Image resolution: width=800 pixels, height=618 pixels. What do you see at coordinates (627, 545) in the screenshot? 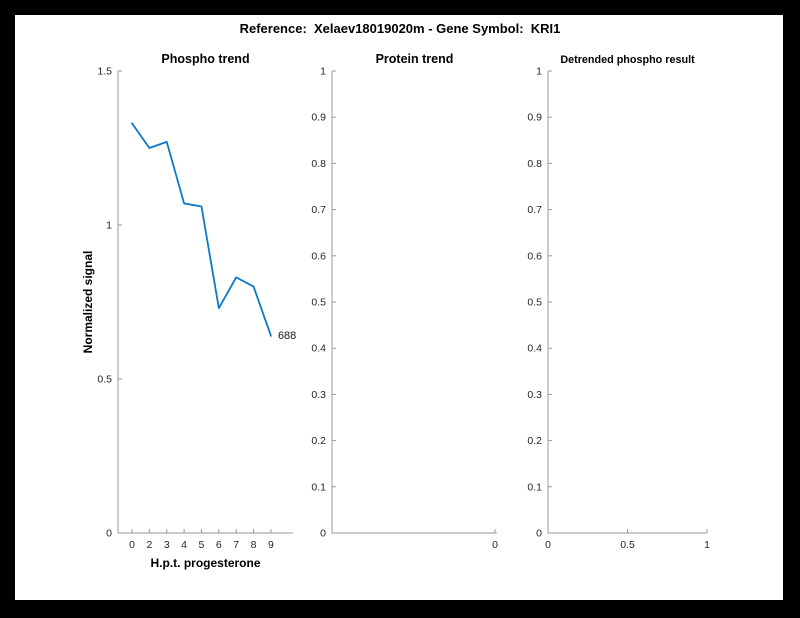
I see `x-tick-label: 0.5` at bounding box center [627, 545].